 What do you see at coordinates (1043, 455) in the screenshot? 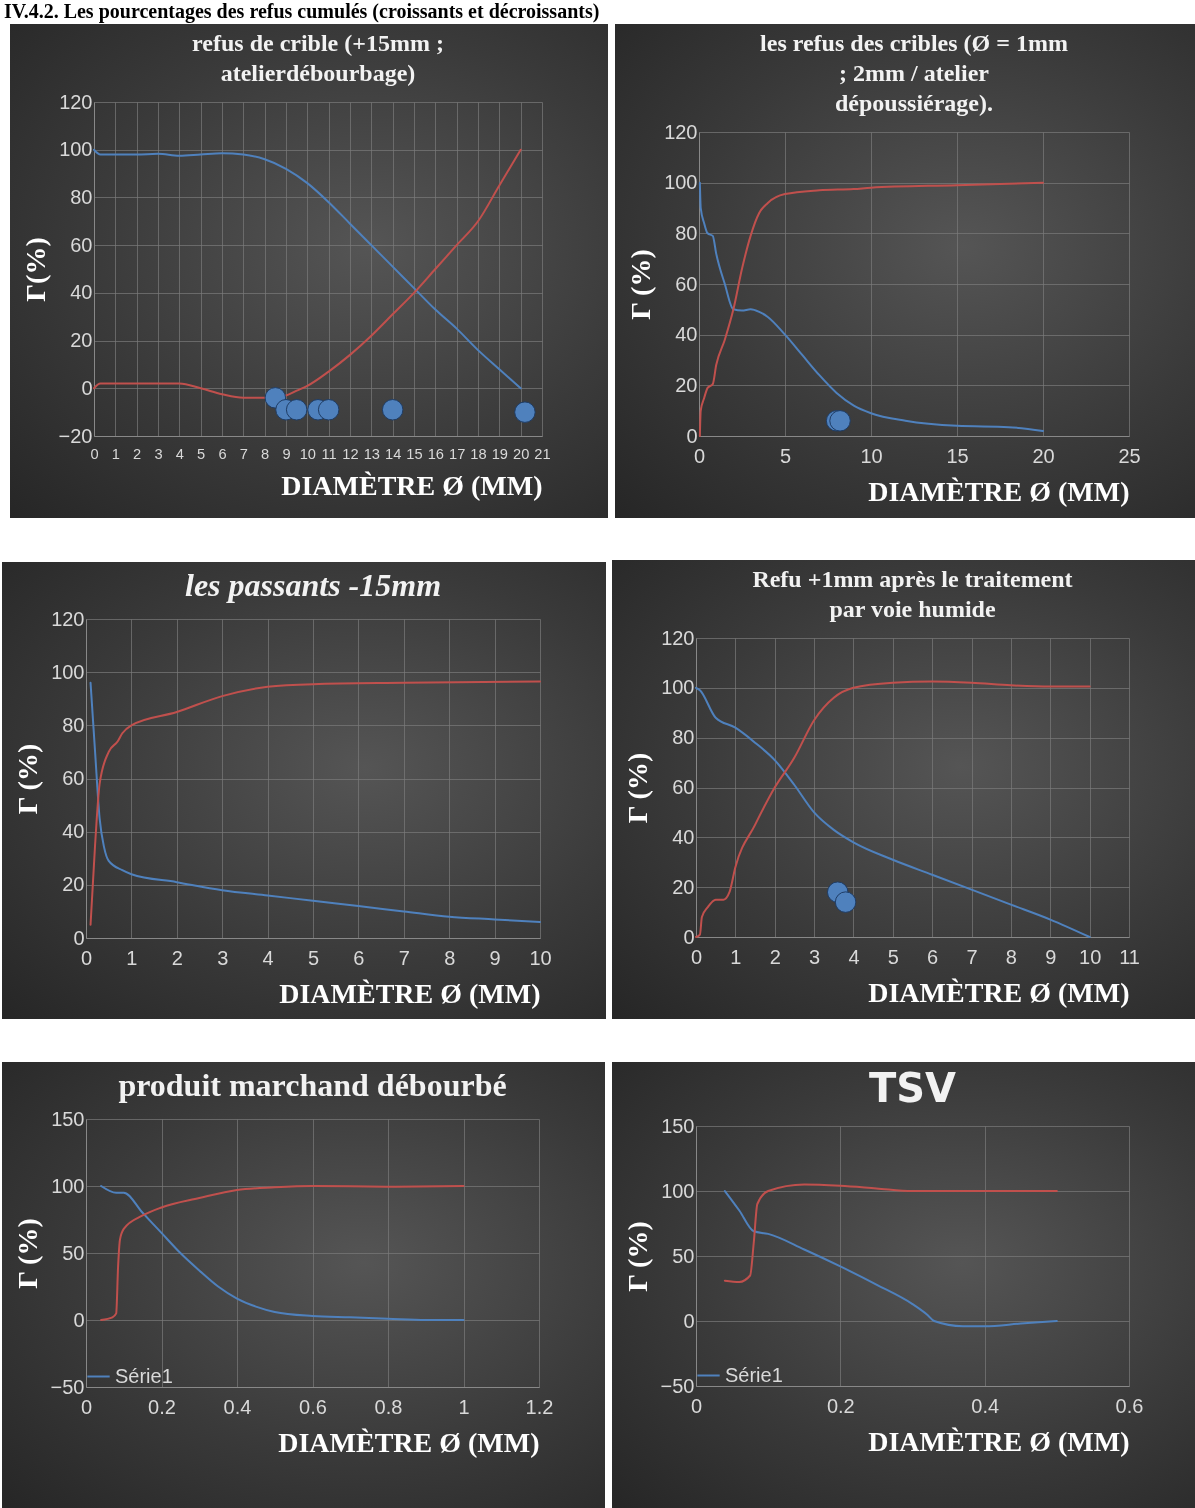
I see `x-tick-label: 20` at bounding box center [1043, 455].